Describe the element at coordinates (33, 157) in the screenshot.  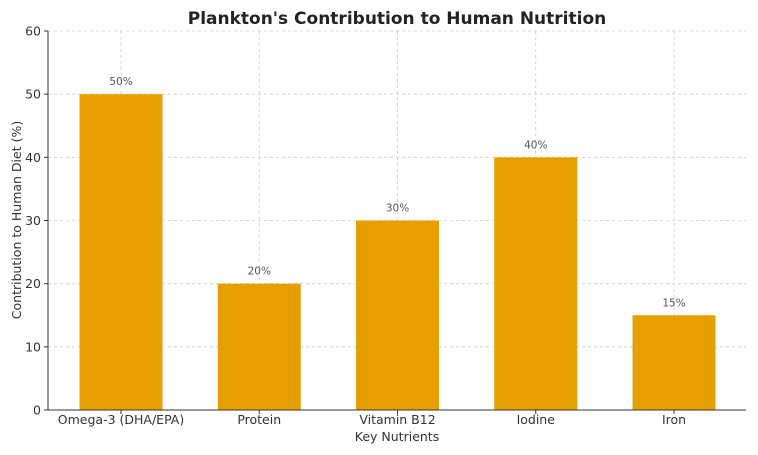
I see `y-tick-label: 40` at that location.